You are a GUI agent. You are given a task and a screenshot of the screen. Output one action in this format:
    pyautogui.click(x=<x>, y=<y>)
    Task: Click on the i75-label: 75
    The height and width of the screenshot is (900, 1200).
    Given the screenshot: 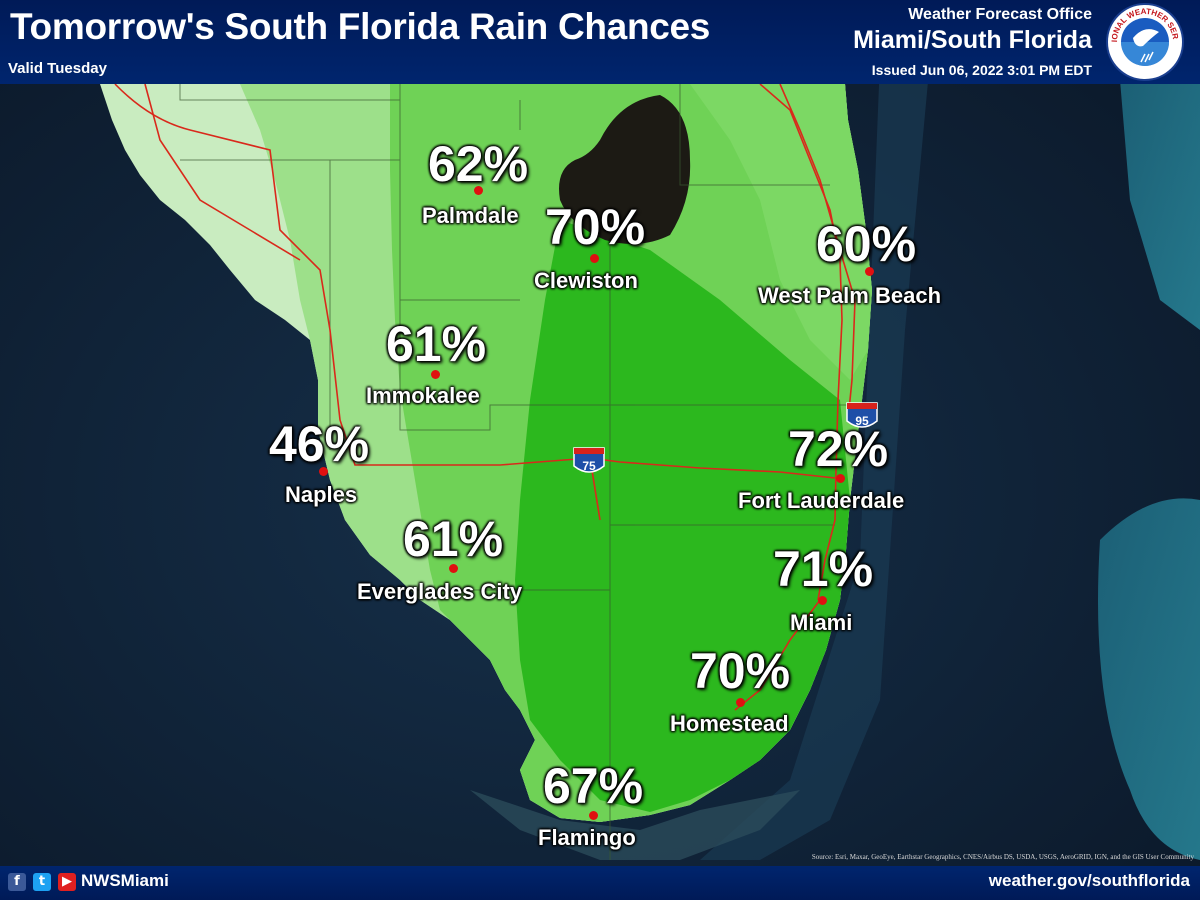 What is the action you would take?
    pyautogui.click(x=589, y=466)
    